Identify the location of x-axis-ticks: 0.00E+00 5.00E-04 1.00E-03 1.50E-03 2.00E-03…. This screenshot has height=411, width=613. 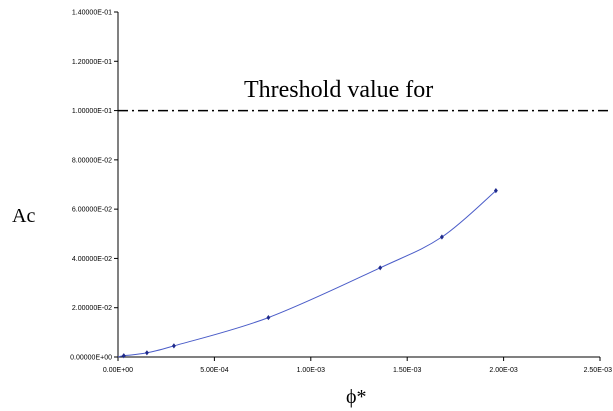
(357, 365).